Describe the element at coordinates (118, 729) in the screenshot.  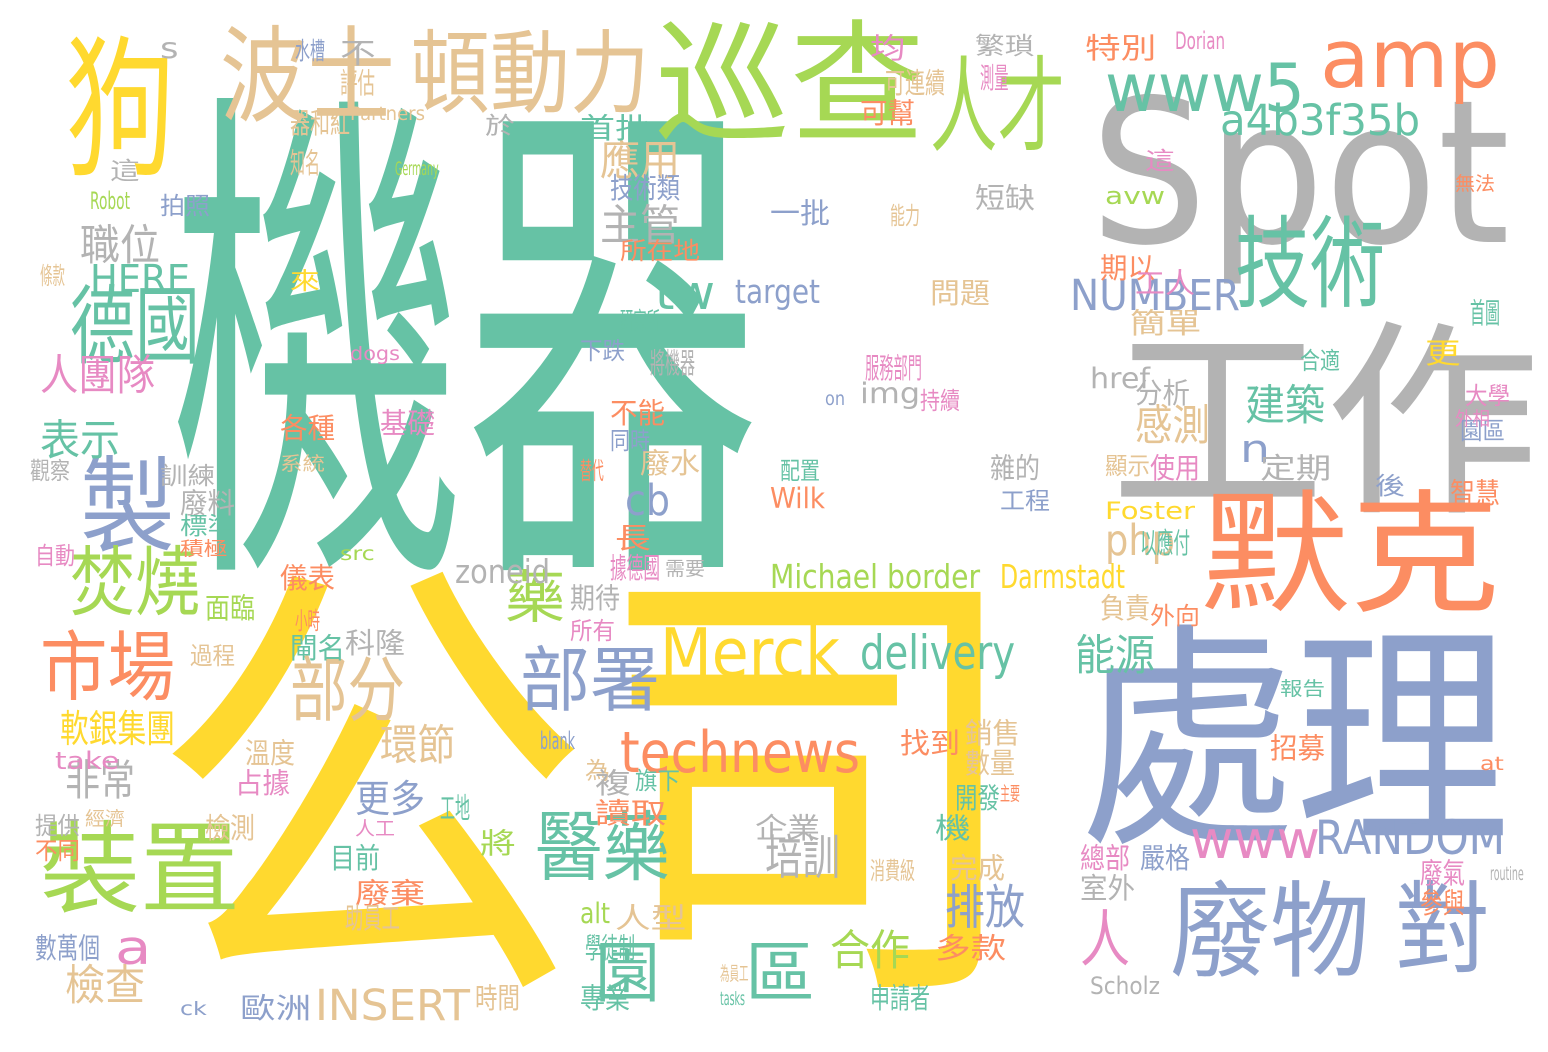
I see `cloud-word-57: 軟銀集團` at that location.